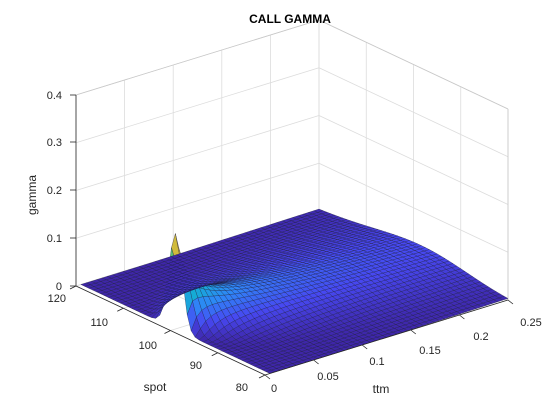 Image resolution: width=560 pixels, height=420 pixels. I want to click on x-tick: 0.25, so click(524, 314).